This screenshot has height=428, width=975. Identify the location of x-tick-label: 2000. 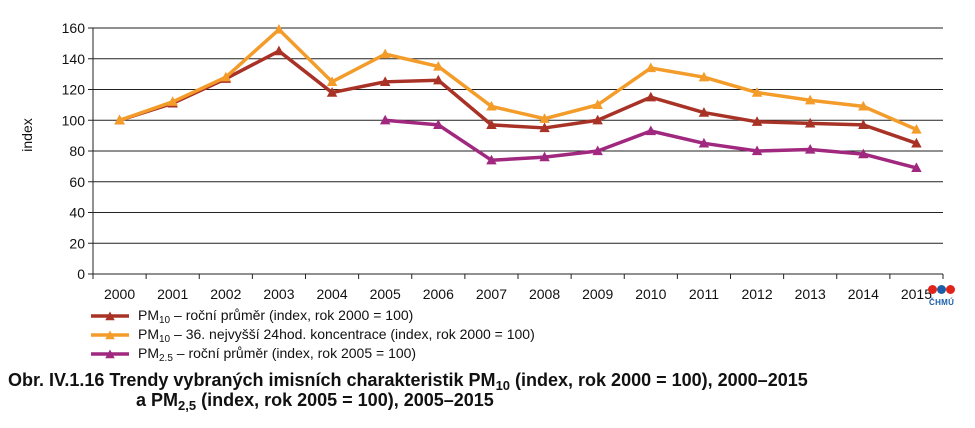
(119, 294).